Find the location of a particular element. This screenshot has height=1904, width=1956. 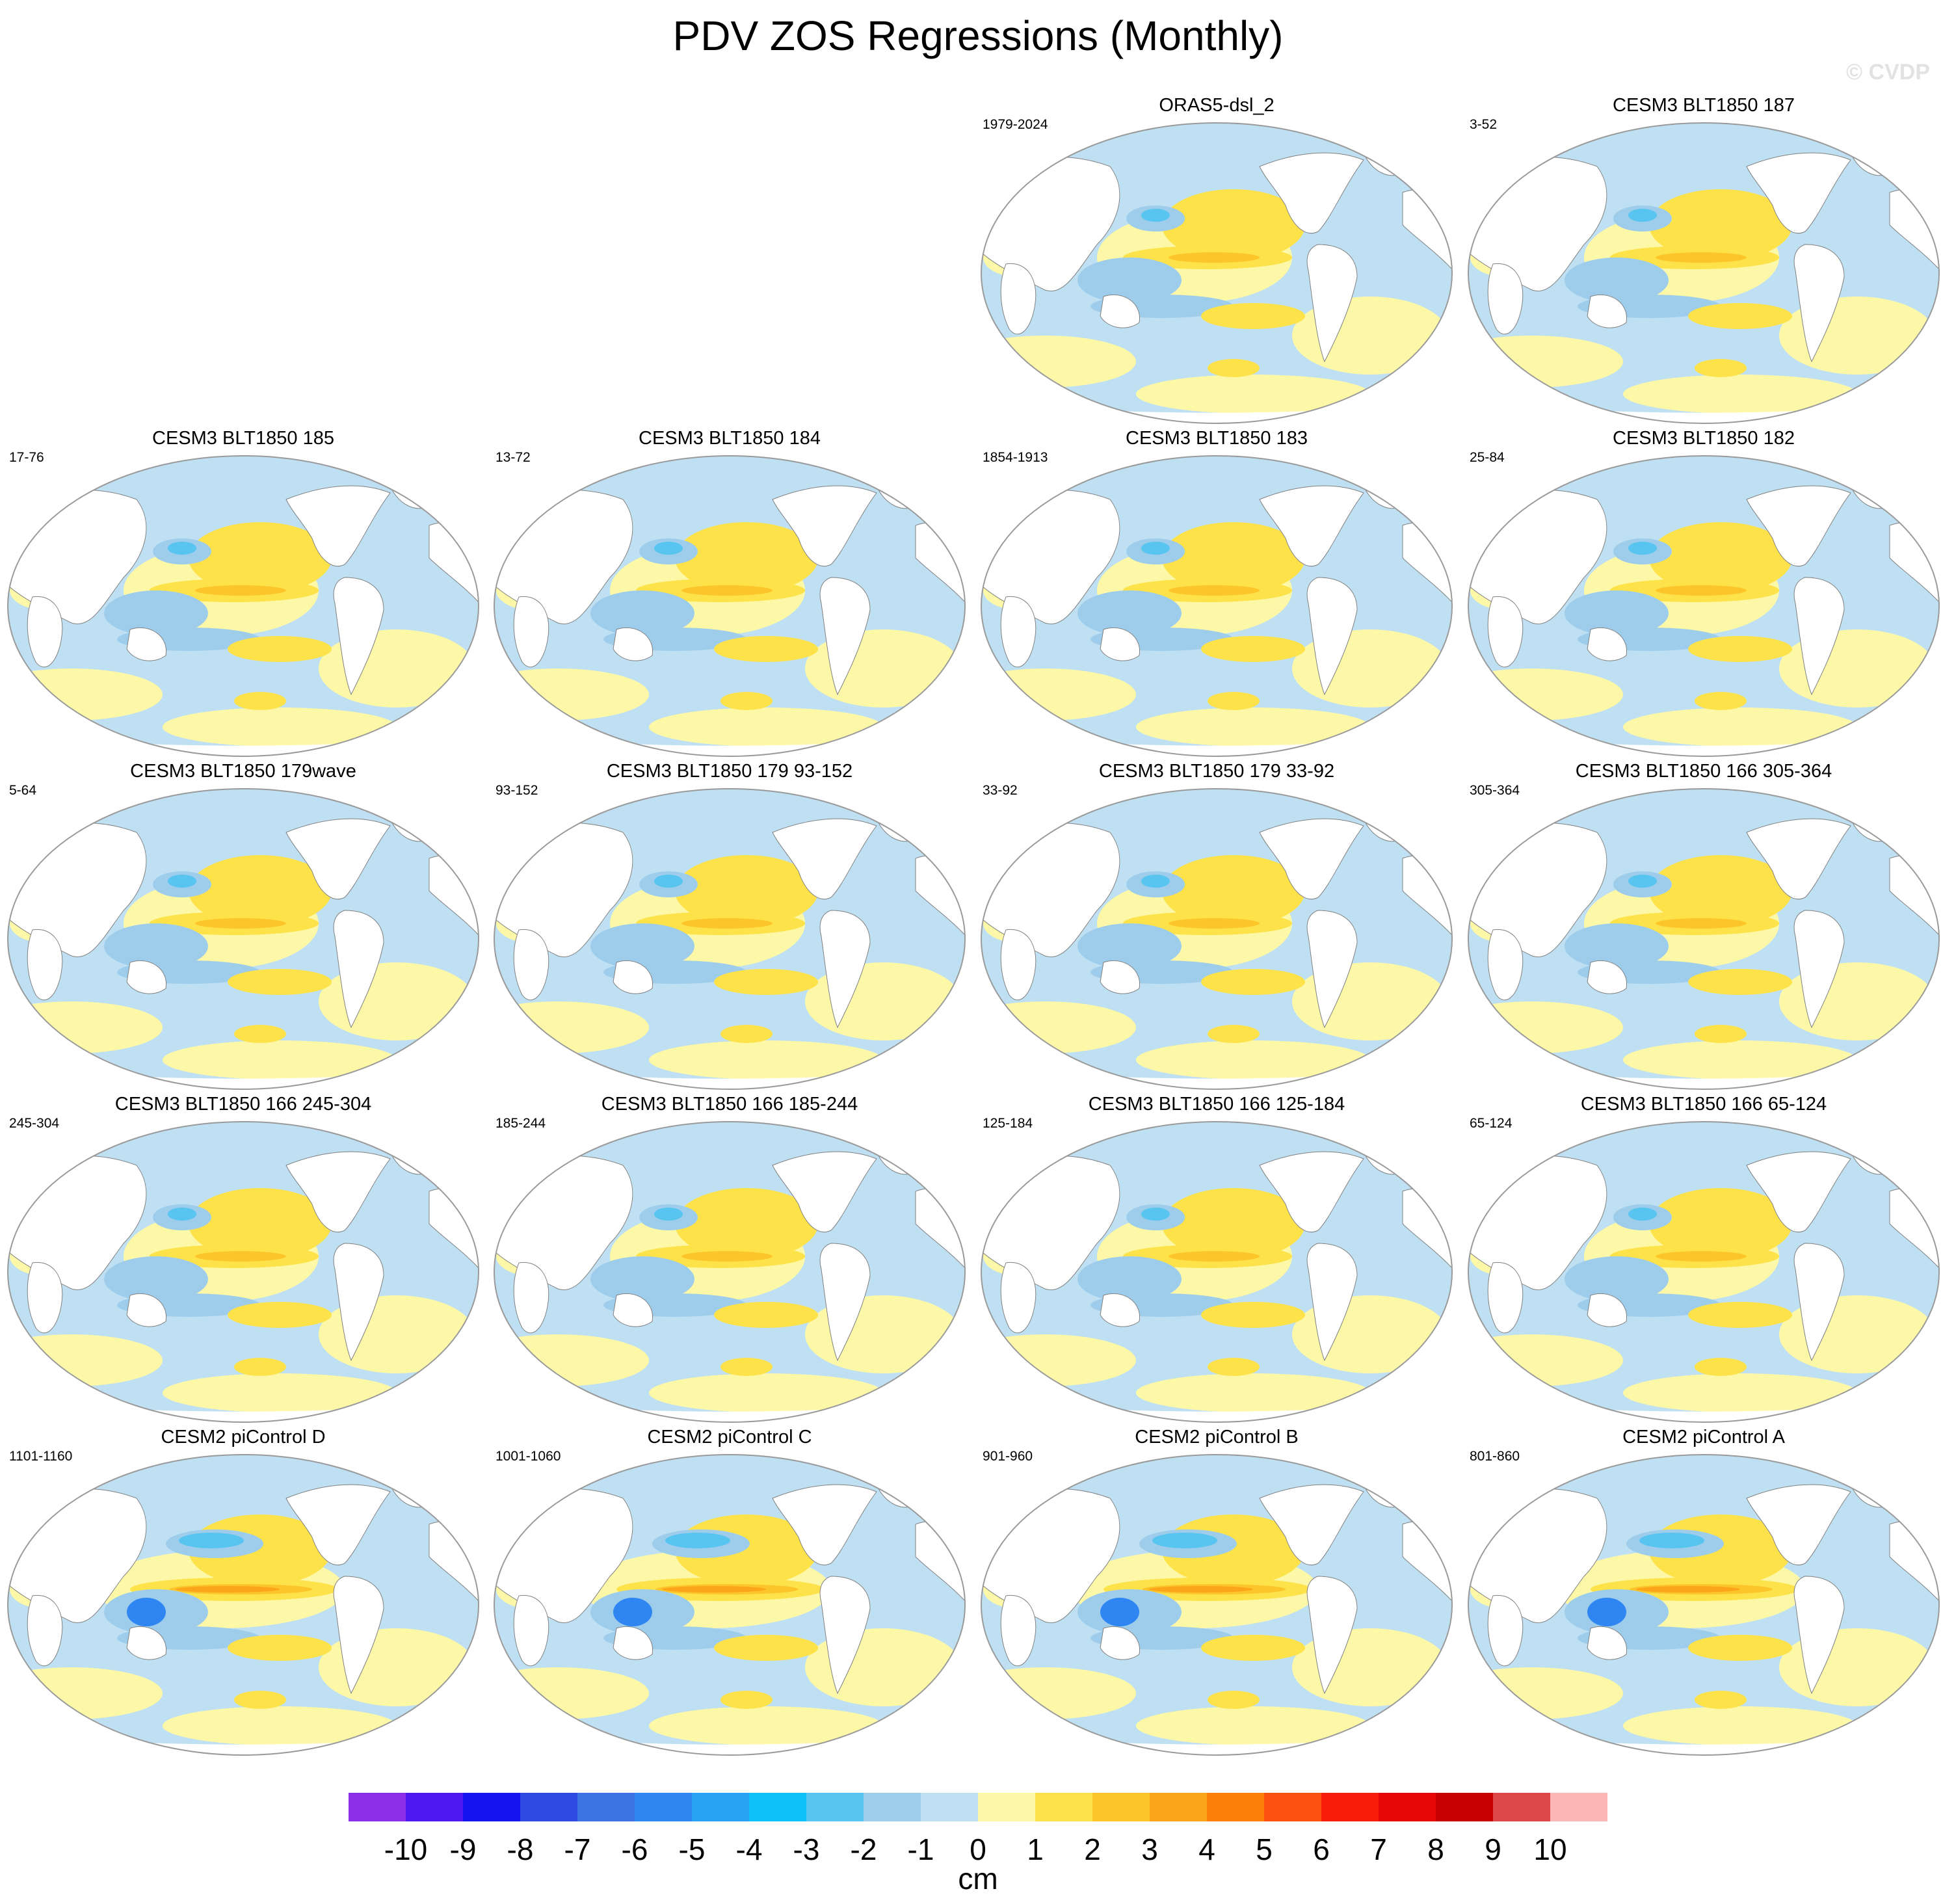

panel-title: CESM3 BLT1850 166 65-124 is located at coordinates (1703, 1104).